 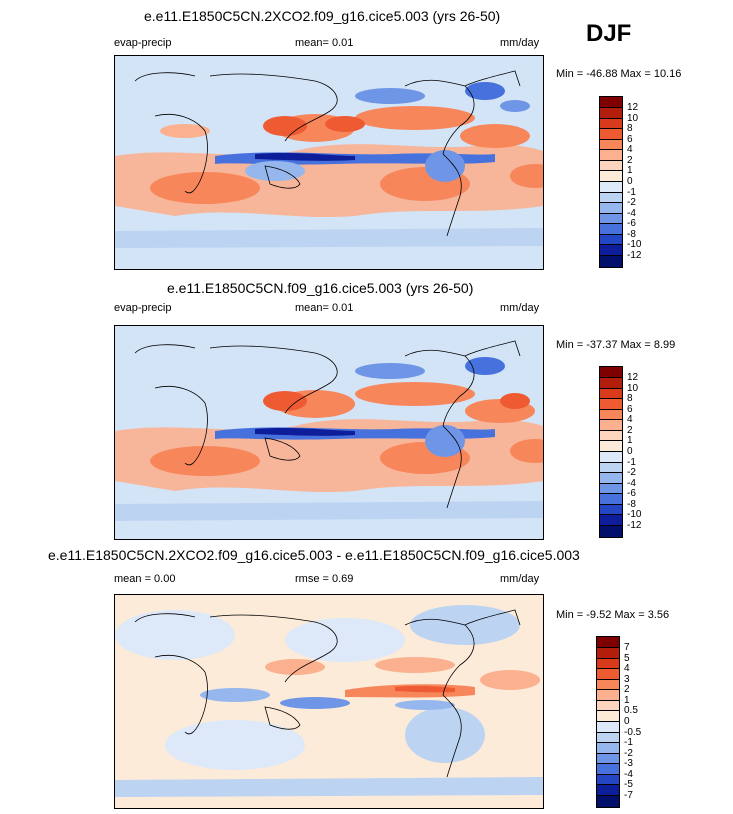 What do you see at coordinates (631, 483) in the screenshot?
I see `colorbar-tick-label: -4` at bounding box center [631, 483].